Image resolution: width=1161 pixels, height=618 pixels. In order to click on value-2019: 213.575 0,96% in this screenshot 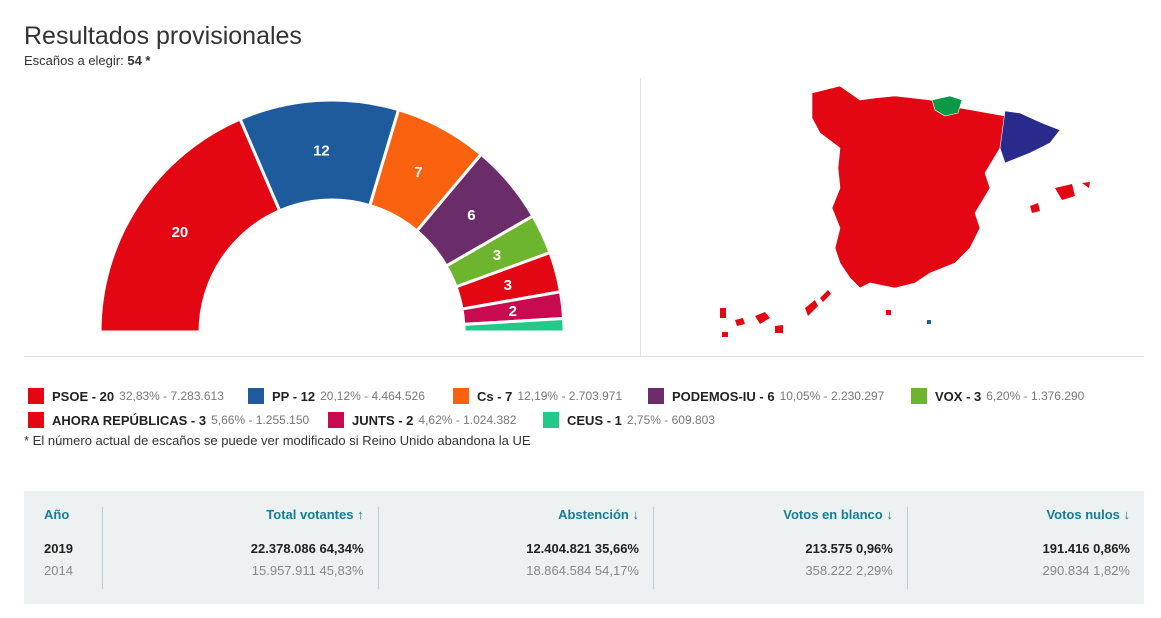, I will do `click(849, 548)`.